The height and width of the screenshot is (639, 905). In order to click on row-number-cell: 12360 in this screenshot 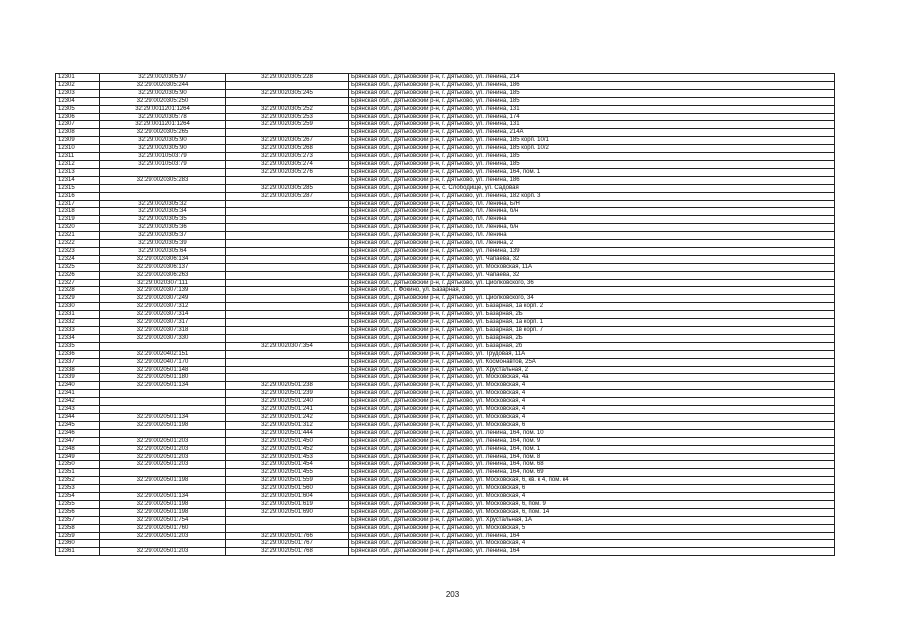, I will do `click(77, 544)`.